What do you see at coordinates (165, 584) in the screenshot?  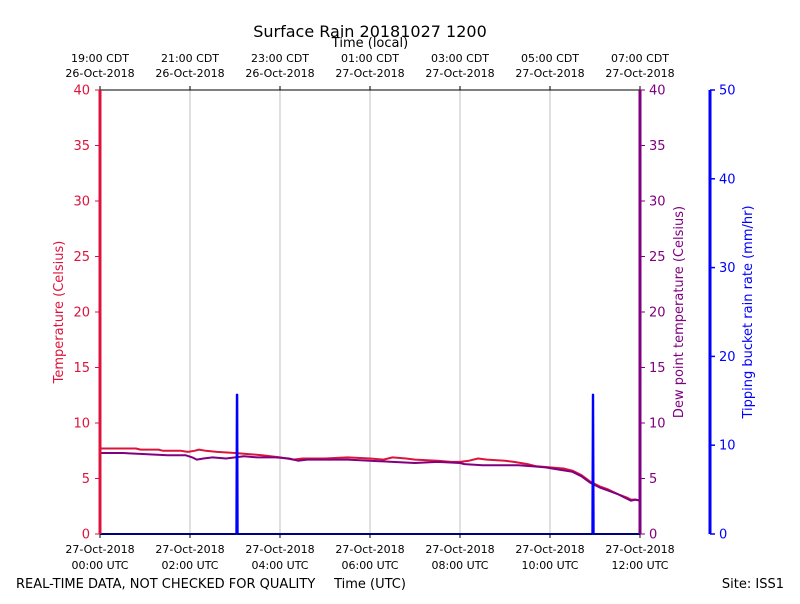 I see `footer-quality-note: REAL-TIME DATA, NOT CHECKED FOR QUALITY` at bounding box center [165, 584].